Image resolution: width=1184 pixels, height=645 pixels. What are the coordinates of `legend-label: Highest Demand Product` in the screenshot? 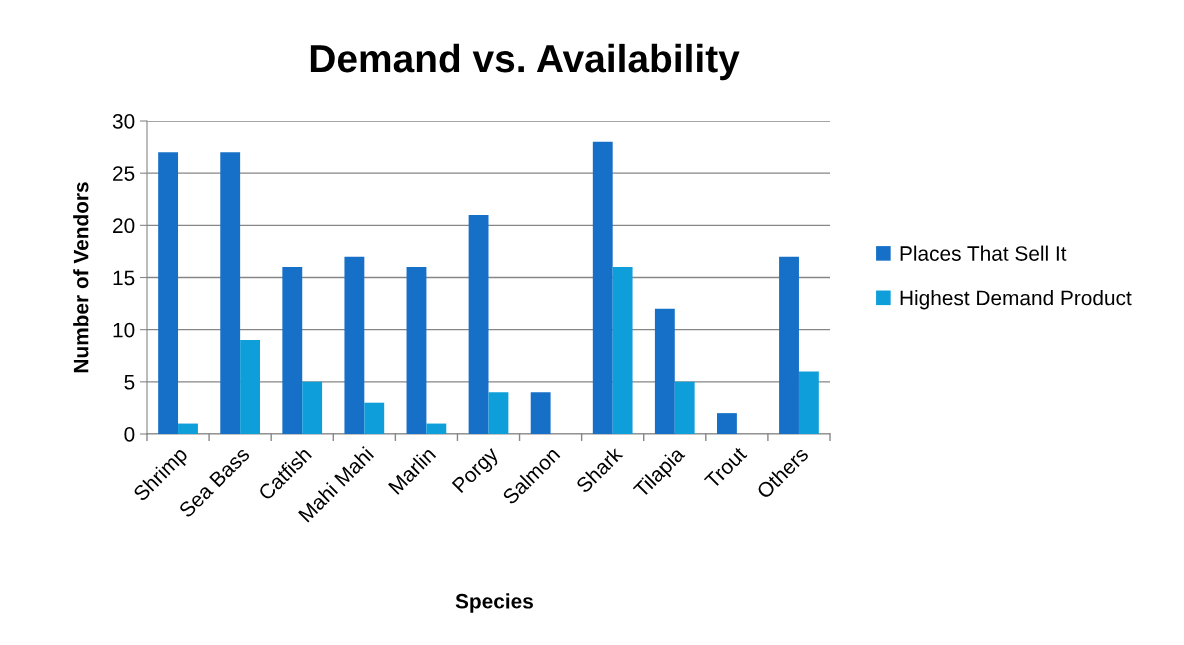 It's located at (1016, 300).